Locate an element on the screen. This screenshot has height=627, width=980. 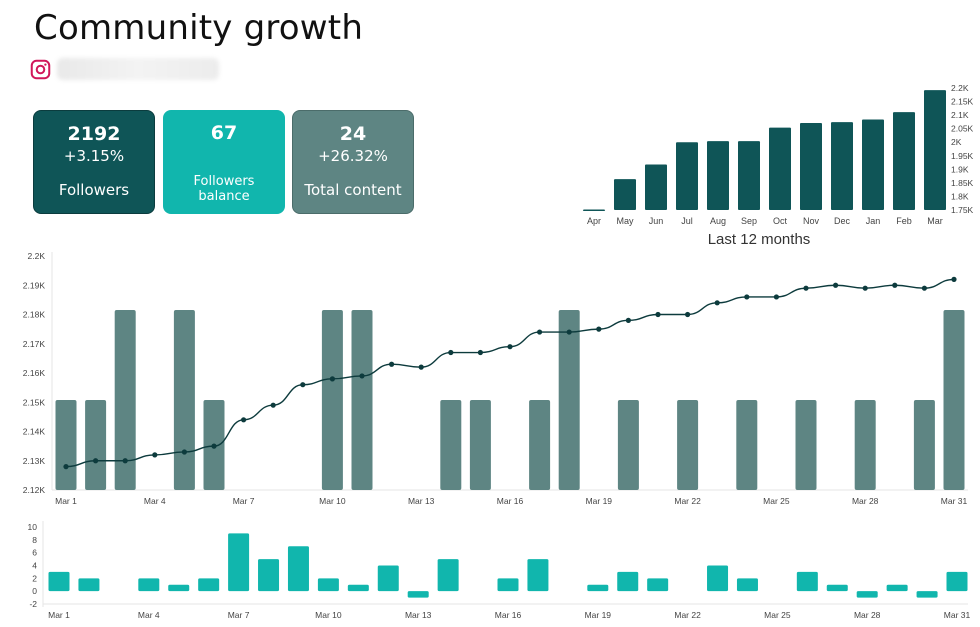
y-tick-label: 1.75K is located at coordinates (962, 210).